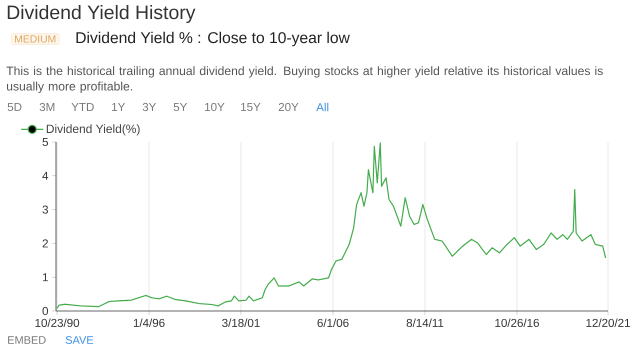 This screenshot has height=348, width=634. I want to click on text: SAVE, so click(80, 340).